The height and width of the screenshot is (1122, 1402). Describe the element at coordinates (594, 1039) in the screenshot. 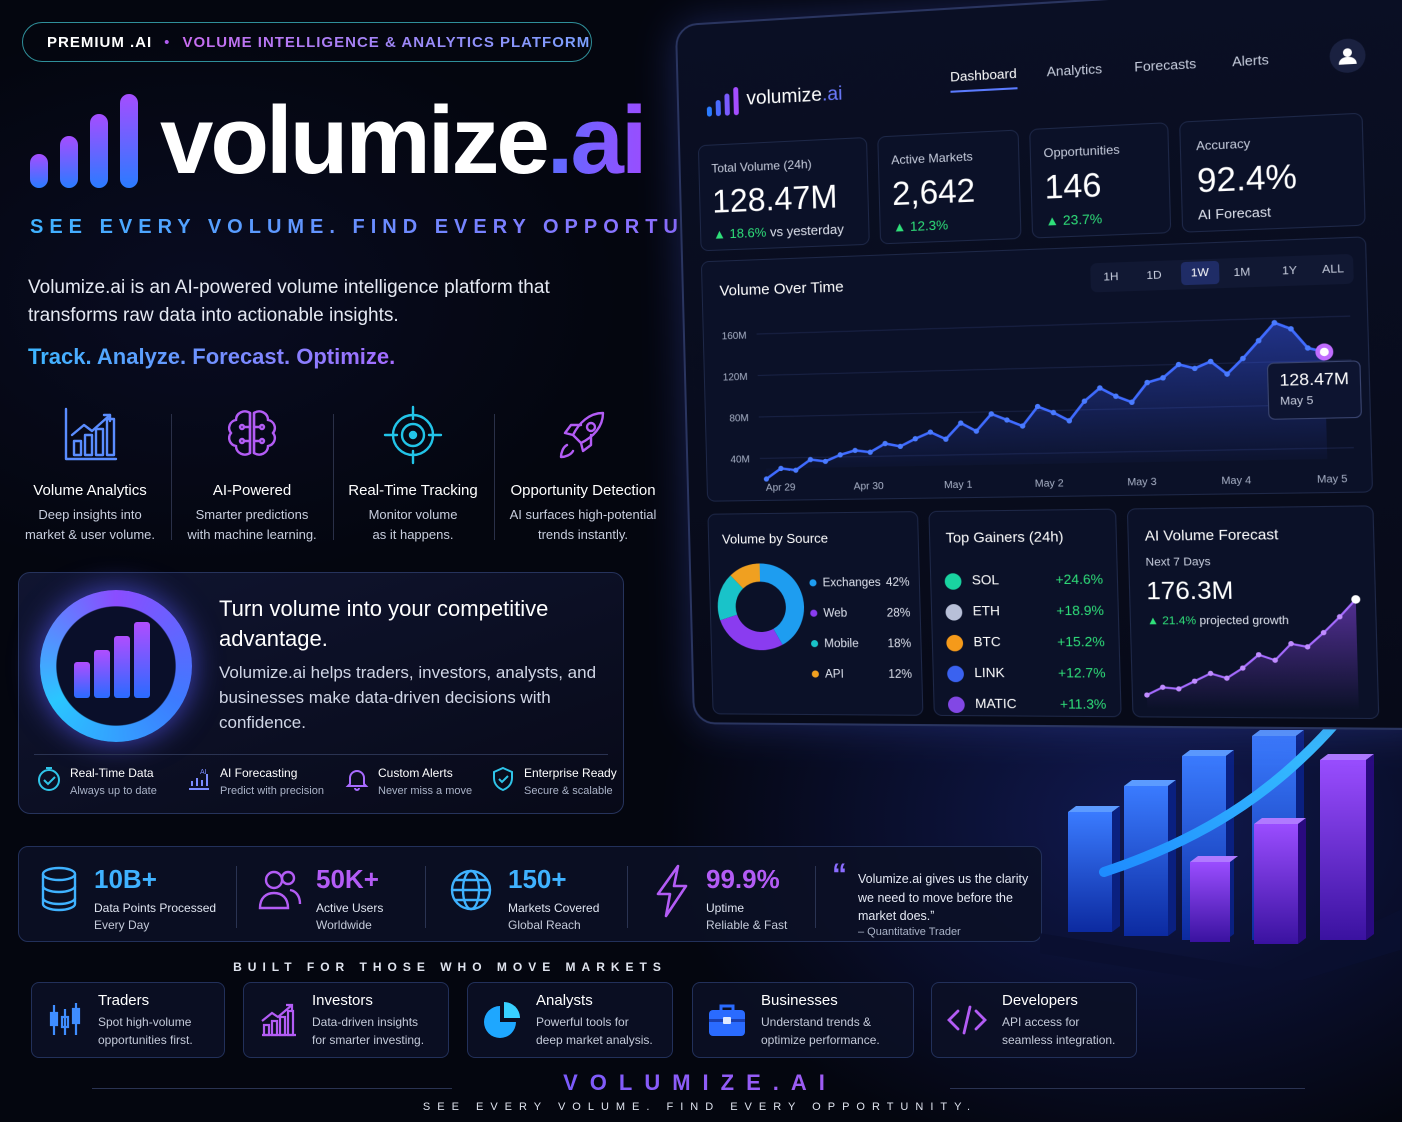

I see `audience-desc-2: deep market analysis.` at that location.